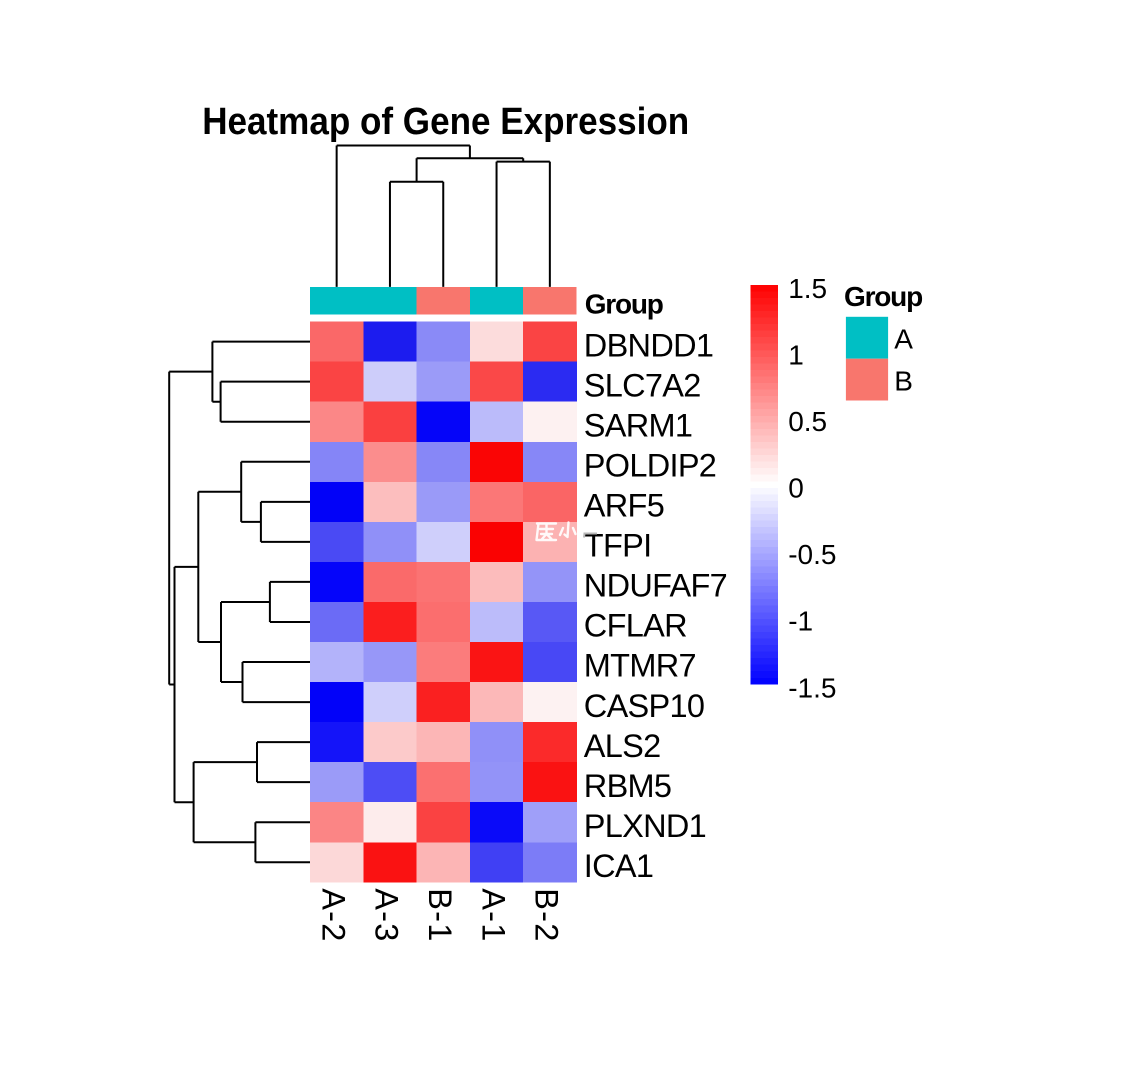  What do you see at coordinates (628, 786) in the screenshot?
I see `svg-text: RBM5` at bounding box center [628, 786].